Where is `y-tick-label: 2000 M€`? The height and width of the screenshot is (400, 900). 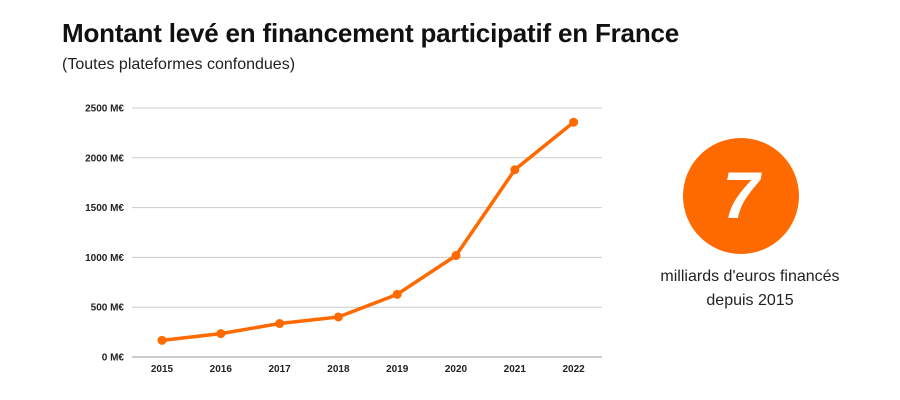
y-tick-label: 2000 M€ is located at coordinates (104, 158).